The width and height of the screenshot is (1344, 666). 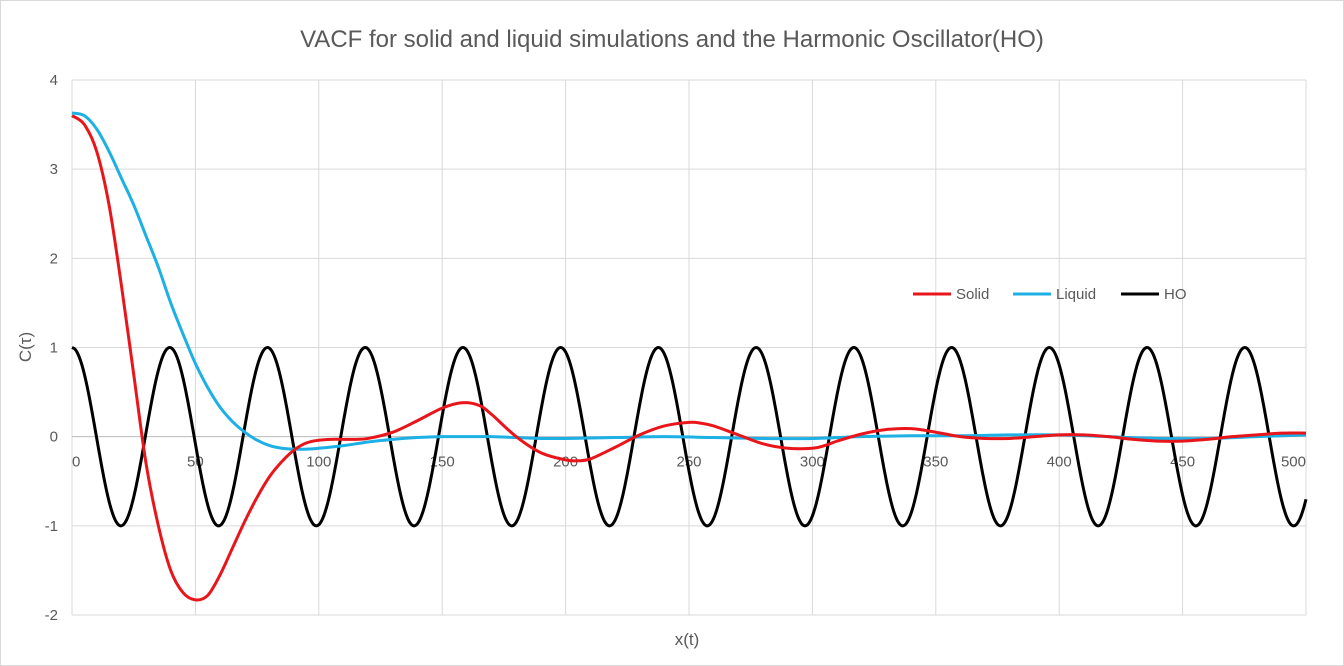 What do you see at coordinates (812, 462) in the screenshot?
I see `x-tick-label: 300` at bounding box center [812, 462].